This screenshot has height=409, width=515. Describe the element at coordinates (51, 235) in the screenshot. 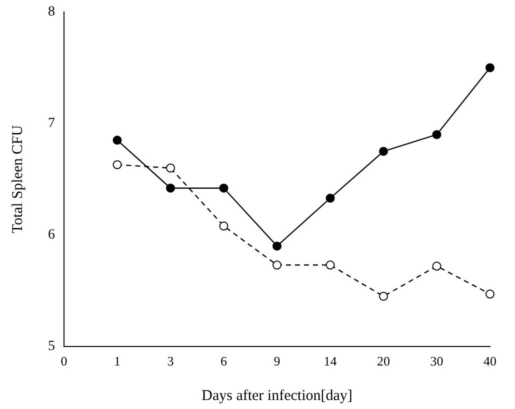

I see `y-tick-label: 6` at that location.